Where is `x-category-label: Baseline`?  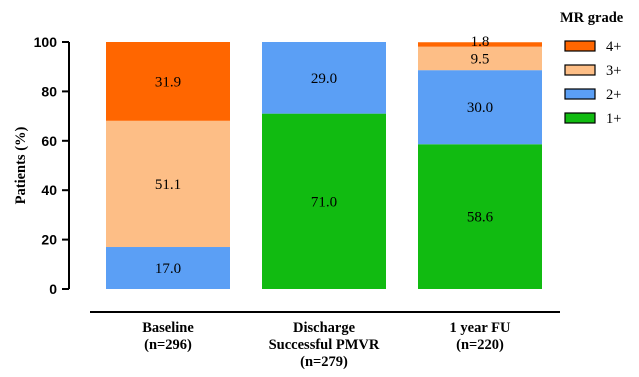
x-category-label: Baseline is located at coordinates (168, 328).